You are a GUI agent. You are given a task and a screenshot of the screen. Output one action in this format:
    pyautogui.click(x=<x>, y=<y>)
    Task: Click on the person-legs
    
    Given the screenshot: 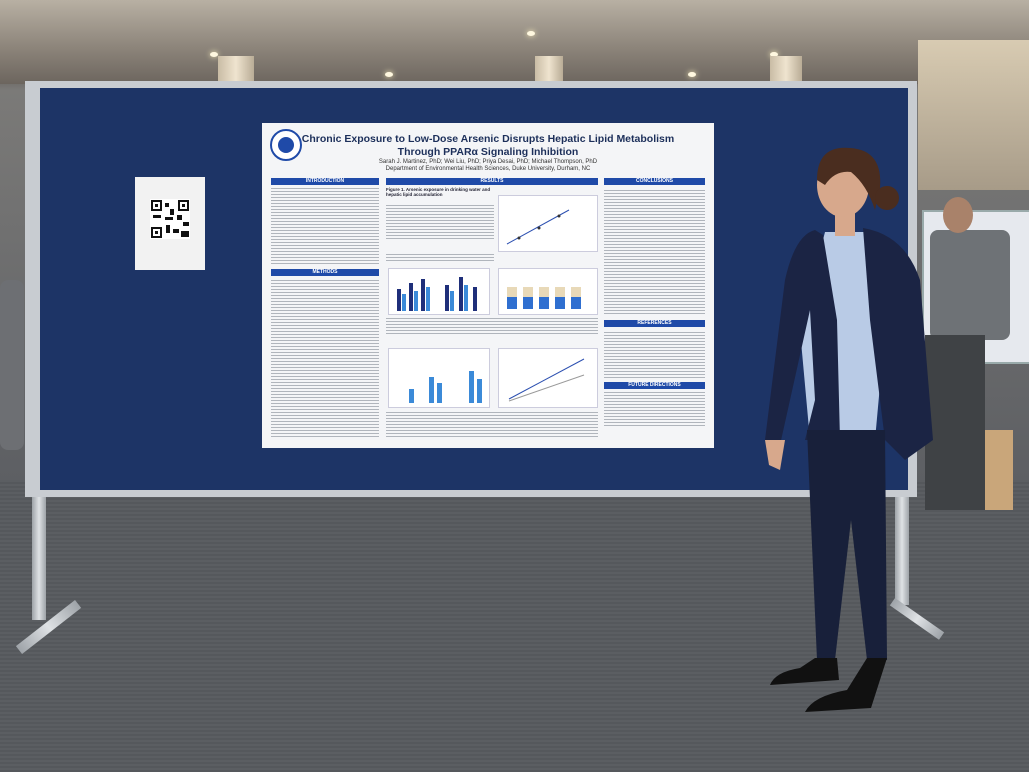 What is the action you would take?
    pyautogui.click(x=955, y=422)
    